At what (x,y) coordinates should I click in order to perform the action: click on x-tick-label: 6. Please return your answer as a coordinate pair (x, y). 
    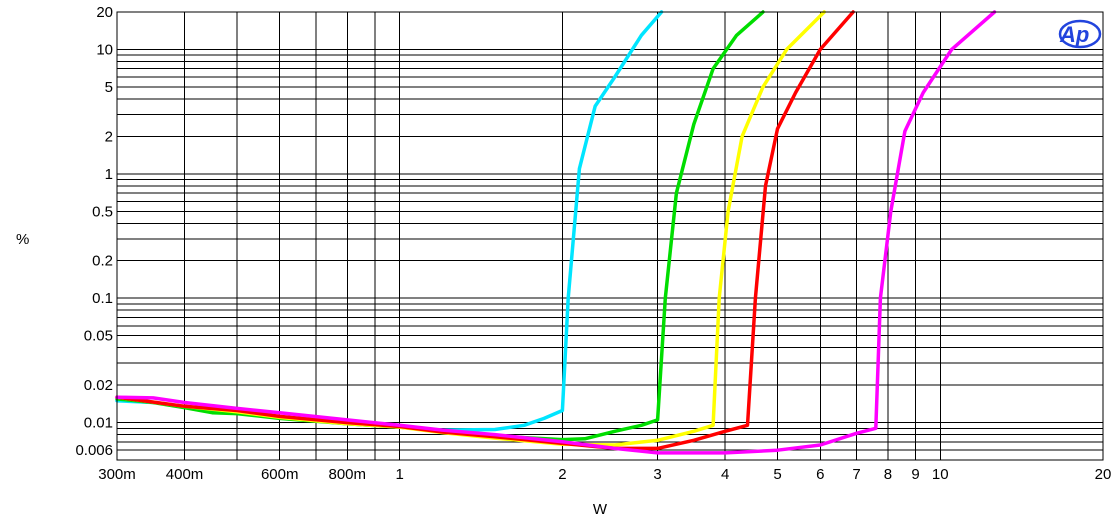
    Looking at the image, I should click on (820, 474).